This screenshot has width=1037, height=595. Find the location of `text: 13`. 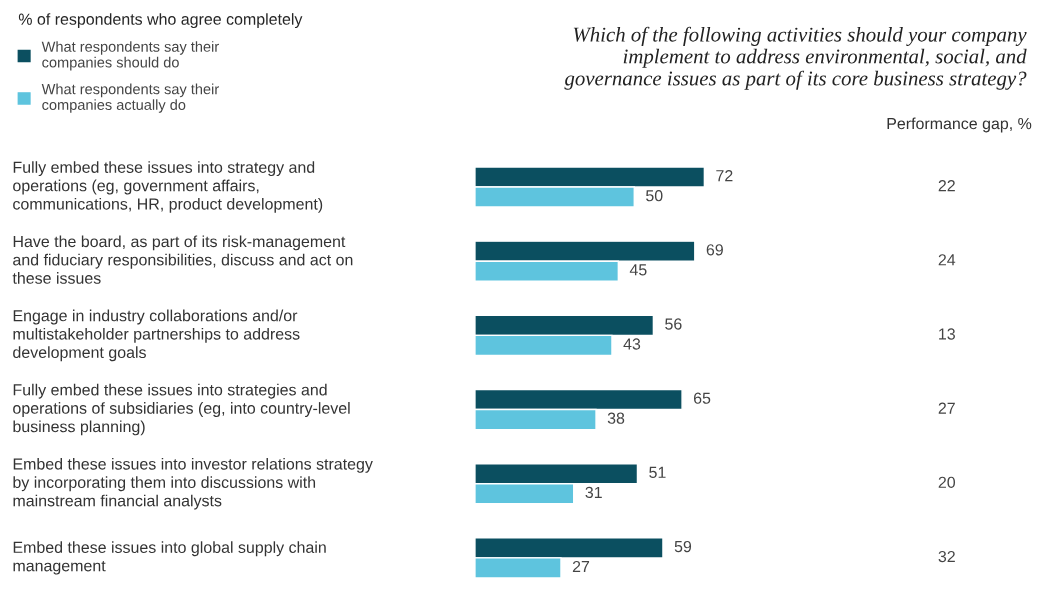

text: 13 is located at coordinates (947, 334).